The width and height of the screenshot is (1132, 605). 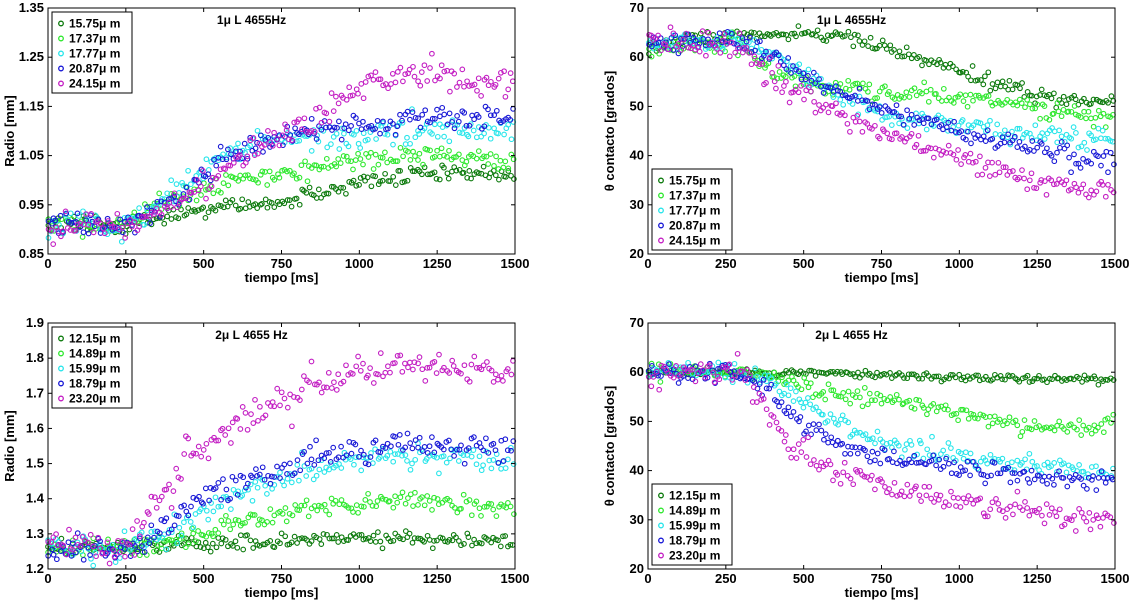 What do you see at coordinates (282, 277) in the screenshot?
I see `x-axis-label: tiempo [ms]` at bounding box center [282, 277].